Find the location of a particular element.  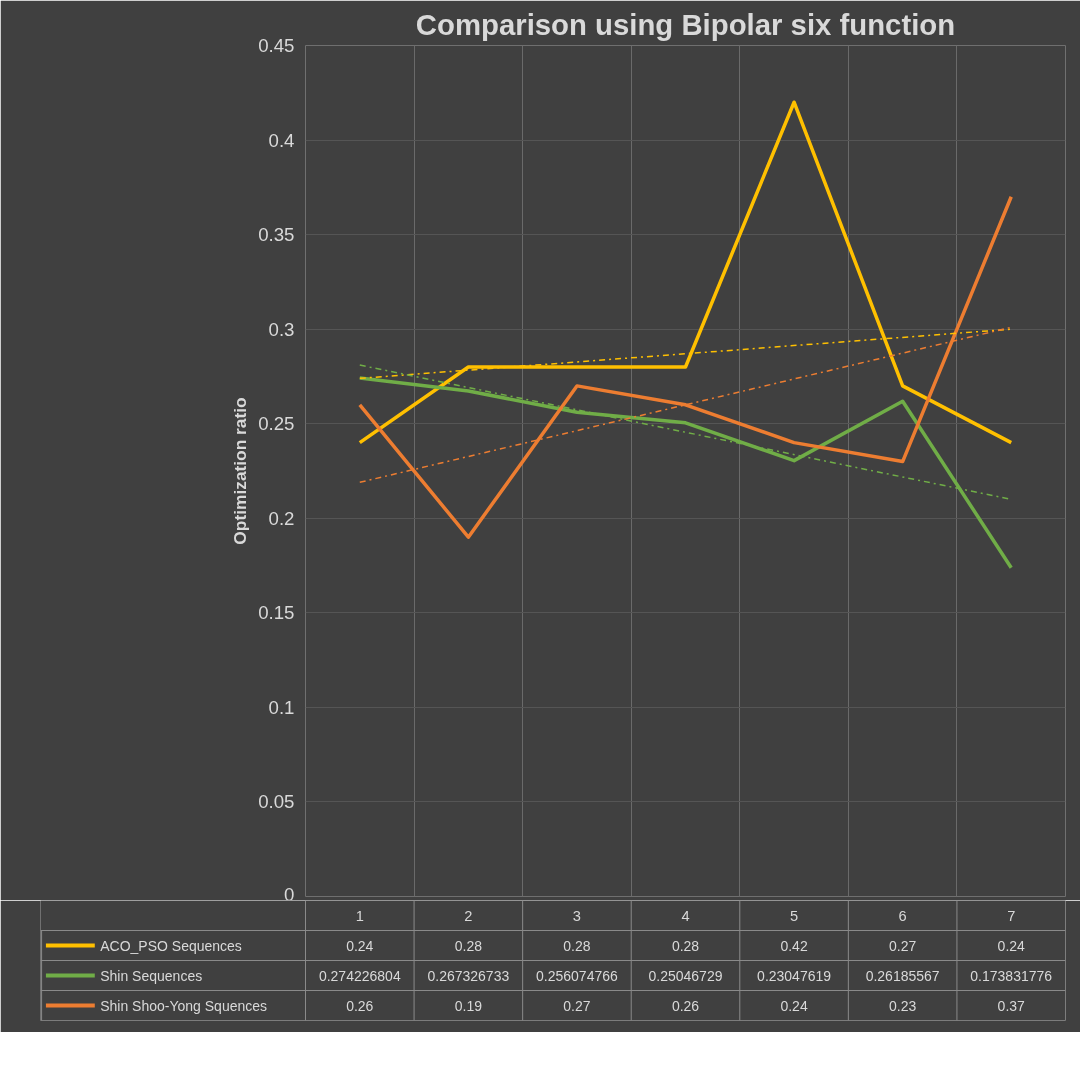

y-tick-label: 0.4 is located at coordinates (281, 140).